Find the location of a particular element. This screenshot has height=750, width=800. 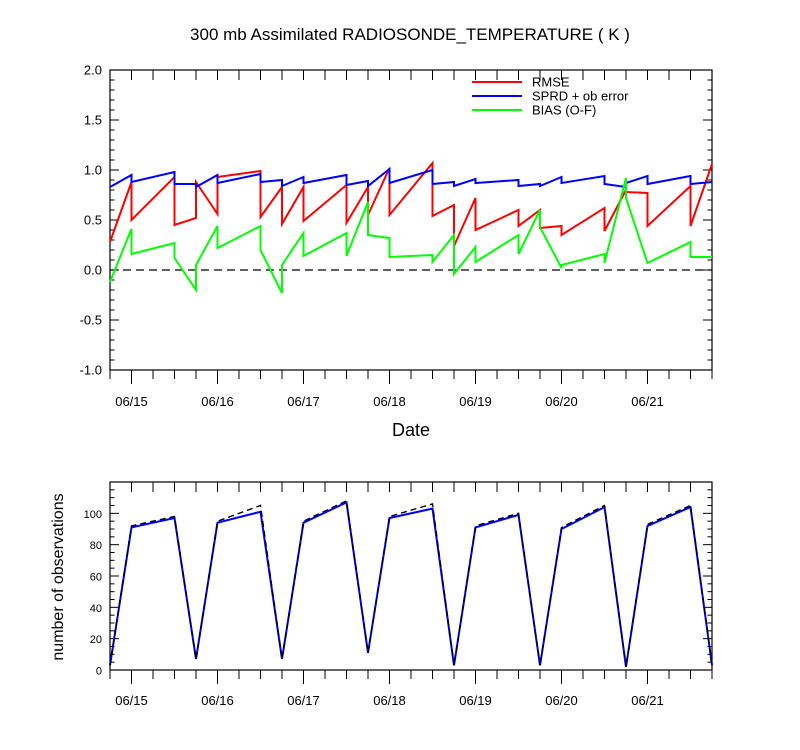

top-series-bias-o-f is located at coordinates (410, 235).